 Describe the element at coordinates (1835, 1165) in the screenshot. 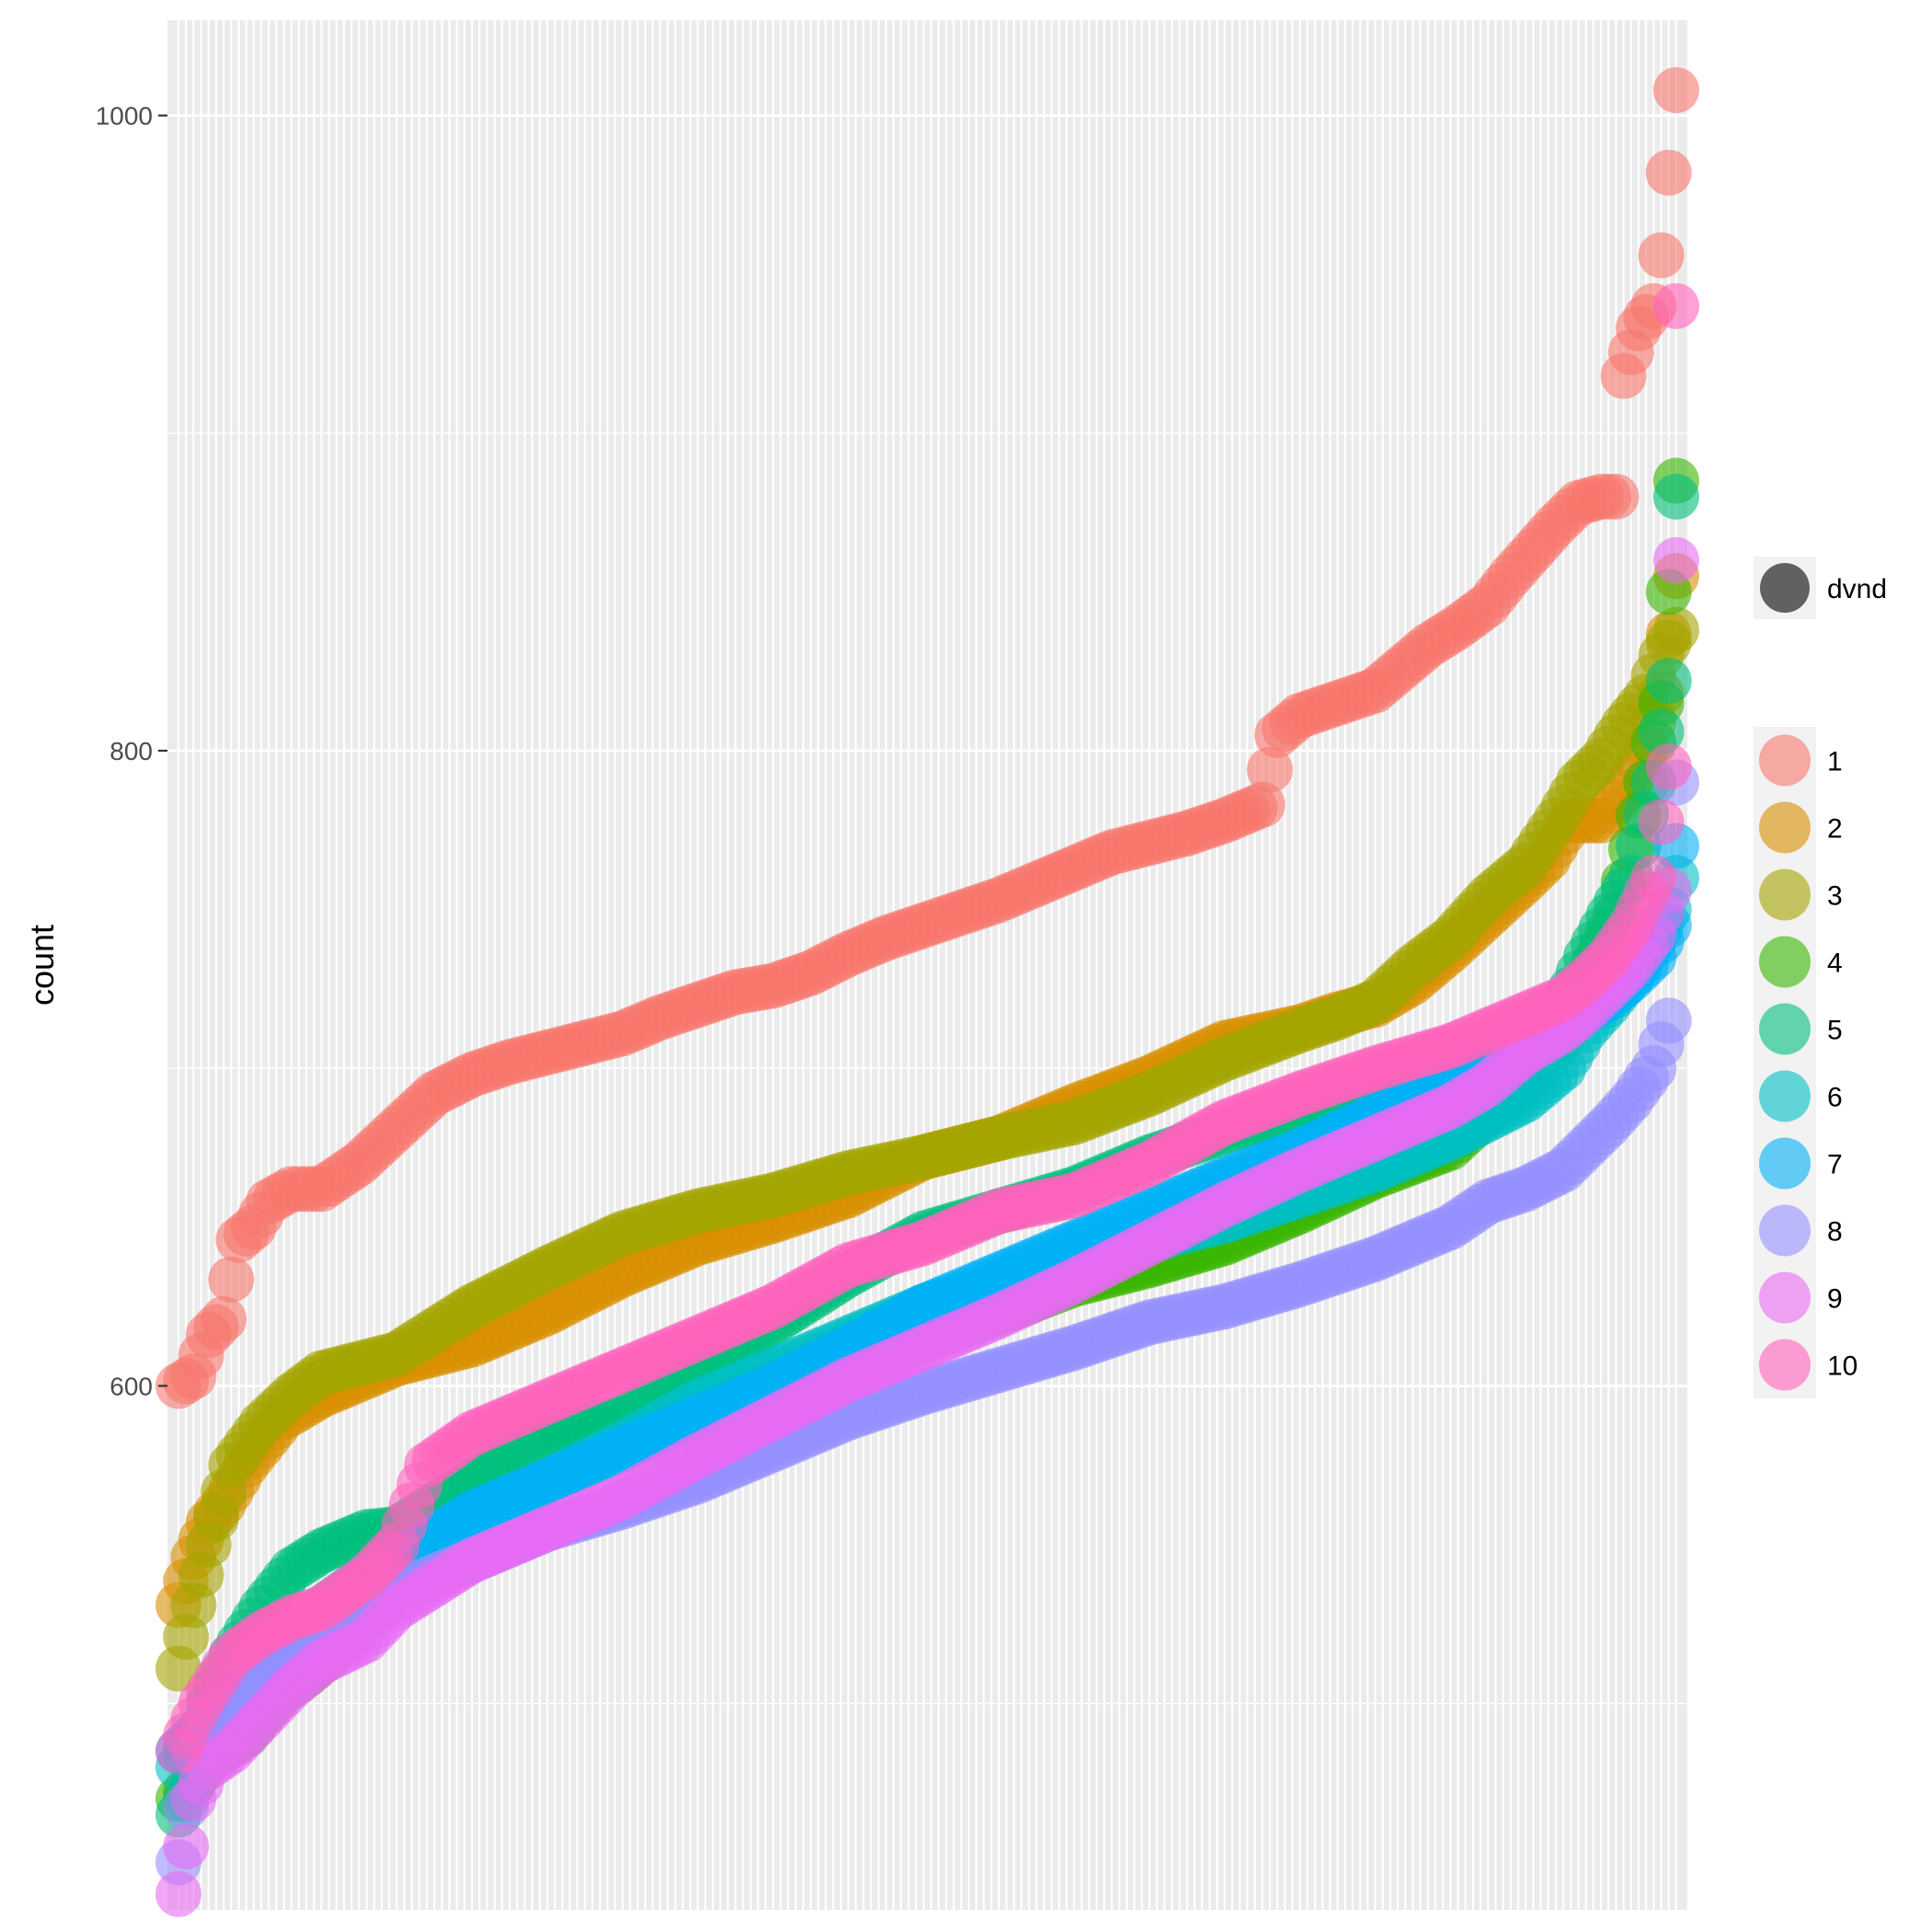

I see `legend-label: 7` at that location.